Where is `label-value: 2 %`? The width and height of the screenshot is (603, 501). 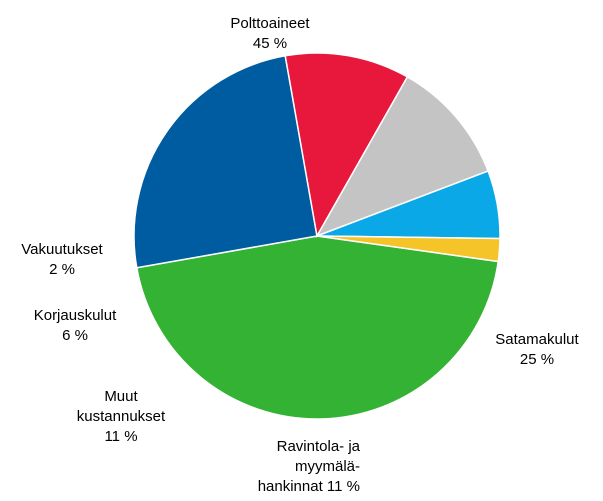 label-value: 2 % is located at coordinates (62, 269).